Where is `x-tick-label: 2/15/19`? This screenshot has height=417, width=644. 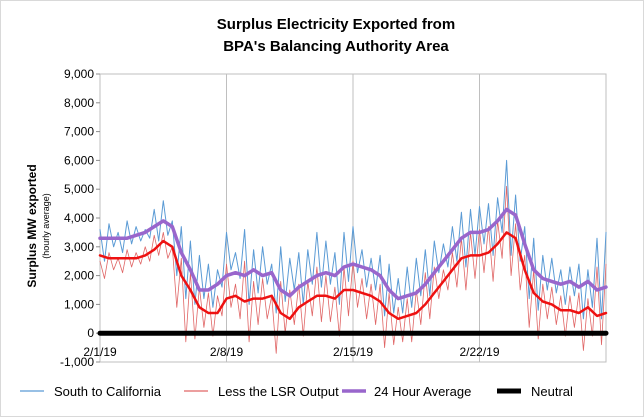 x-tick-label: 2/15/19 is located at coordinates (353, 352).